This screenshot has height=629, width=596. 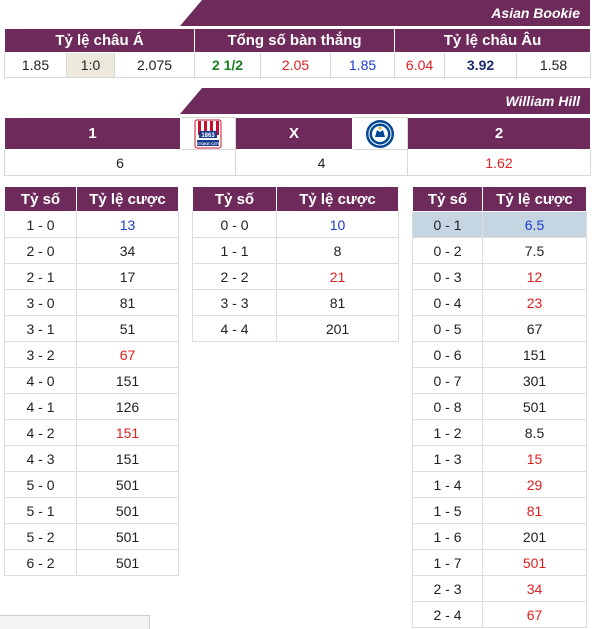 I want to click on score-value: 5 - 1, so click(x=40, y=510).